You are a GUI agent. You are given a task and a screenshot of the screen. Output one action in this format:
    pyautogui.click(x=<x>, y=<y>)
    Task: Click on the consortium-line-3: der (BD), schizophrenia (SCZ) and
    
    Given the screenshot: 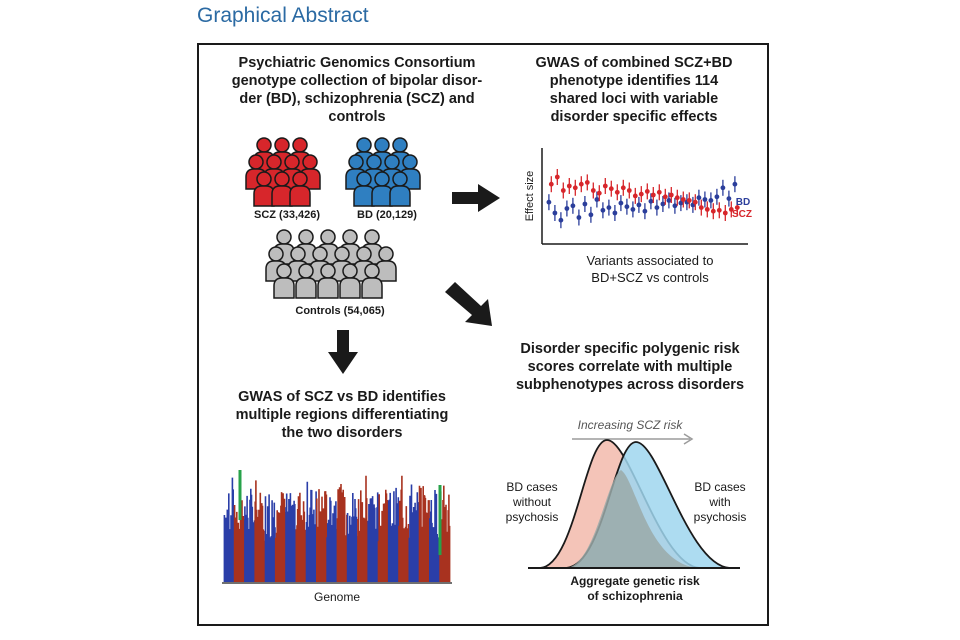 What is the action you would take?
    pyautogui.click(x=357, y=99)
    